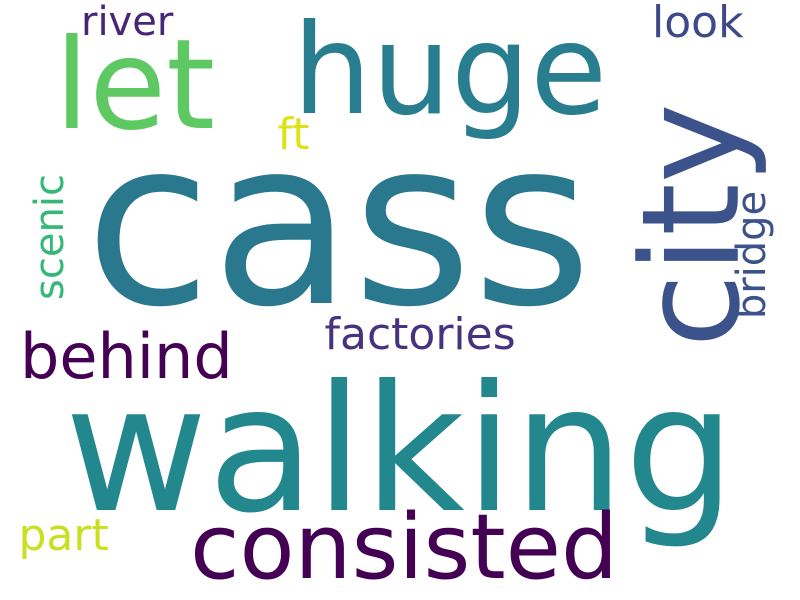  I want to click on word-huge: huge, so click(450, 71).